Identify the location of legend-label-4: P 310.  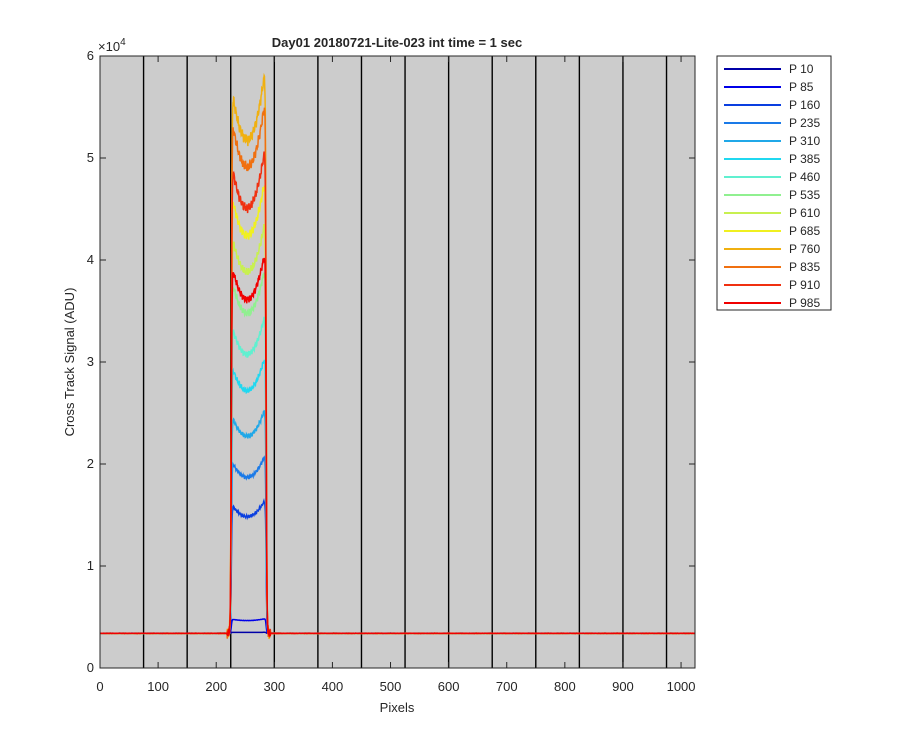
(804, 141).